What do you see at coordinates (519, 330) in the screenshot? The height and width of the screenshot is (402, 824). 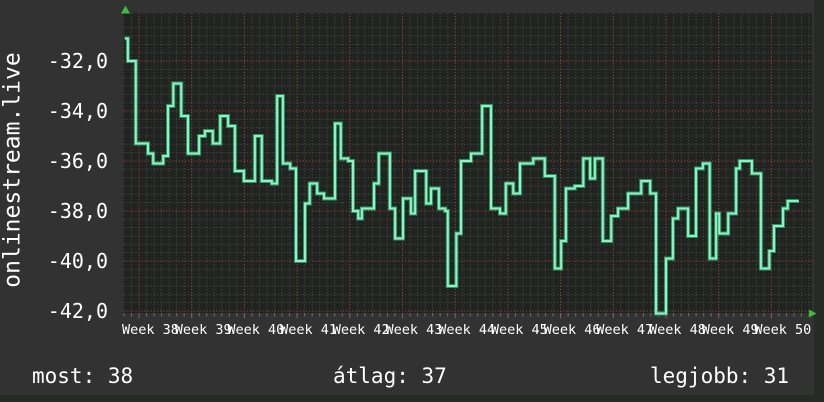 I see `x-axis-week-label: Week 45` at bounding box center [519, 330].